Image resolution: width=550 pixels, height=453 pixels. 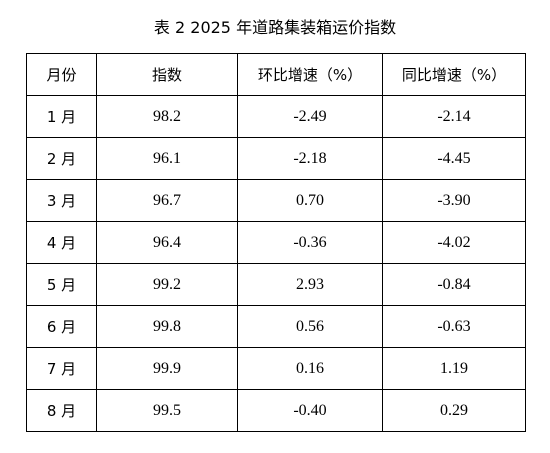 I want to click on month-cell: 1 月, so click(x=61, y=116).